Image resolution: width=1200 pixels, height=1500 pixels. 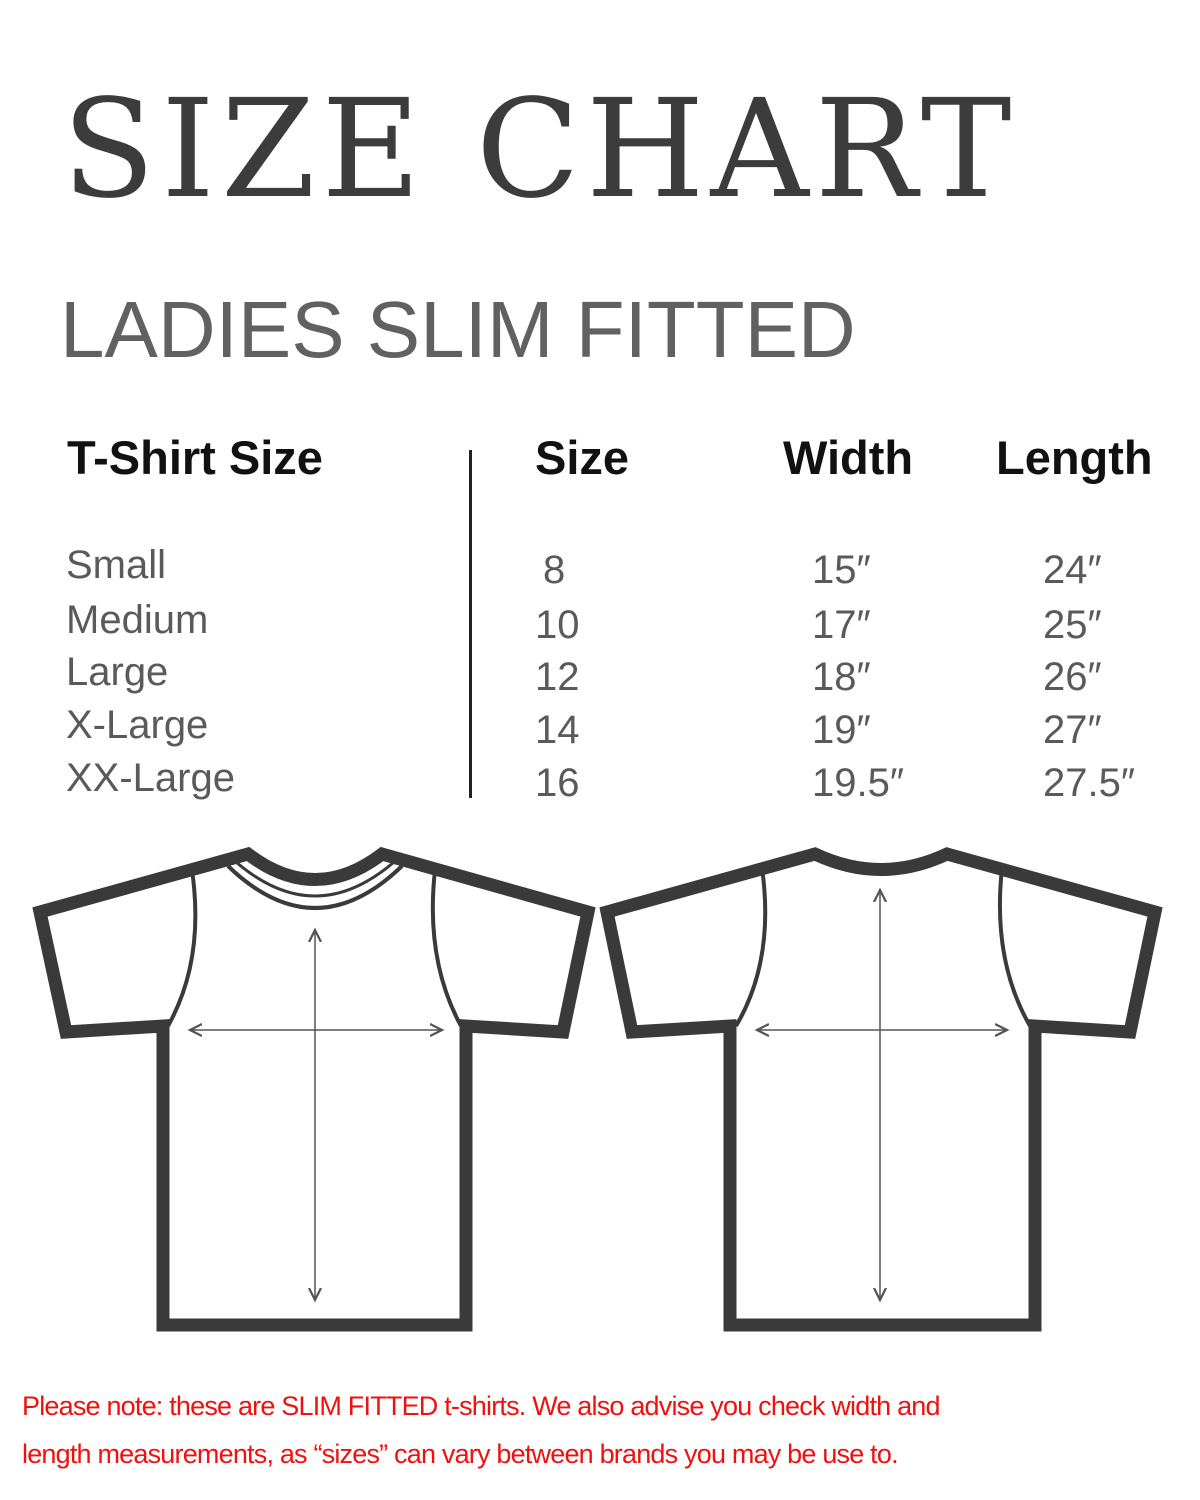 What do you see at coordinates (540, 150) in the screenshot?
I see `page-title: SIZE CHART` at bounding box center [540, 150].